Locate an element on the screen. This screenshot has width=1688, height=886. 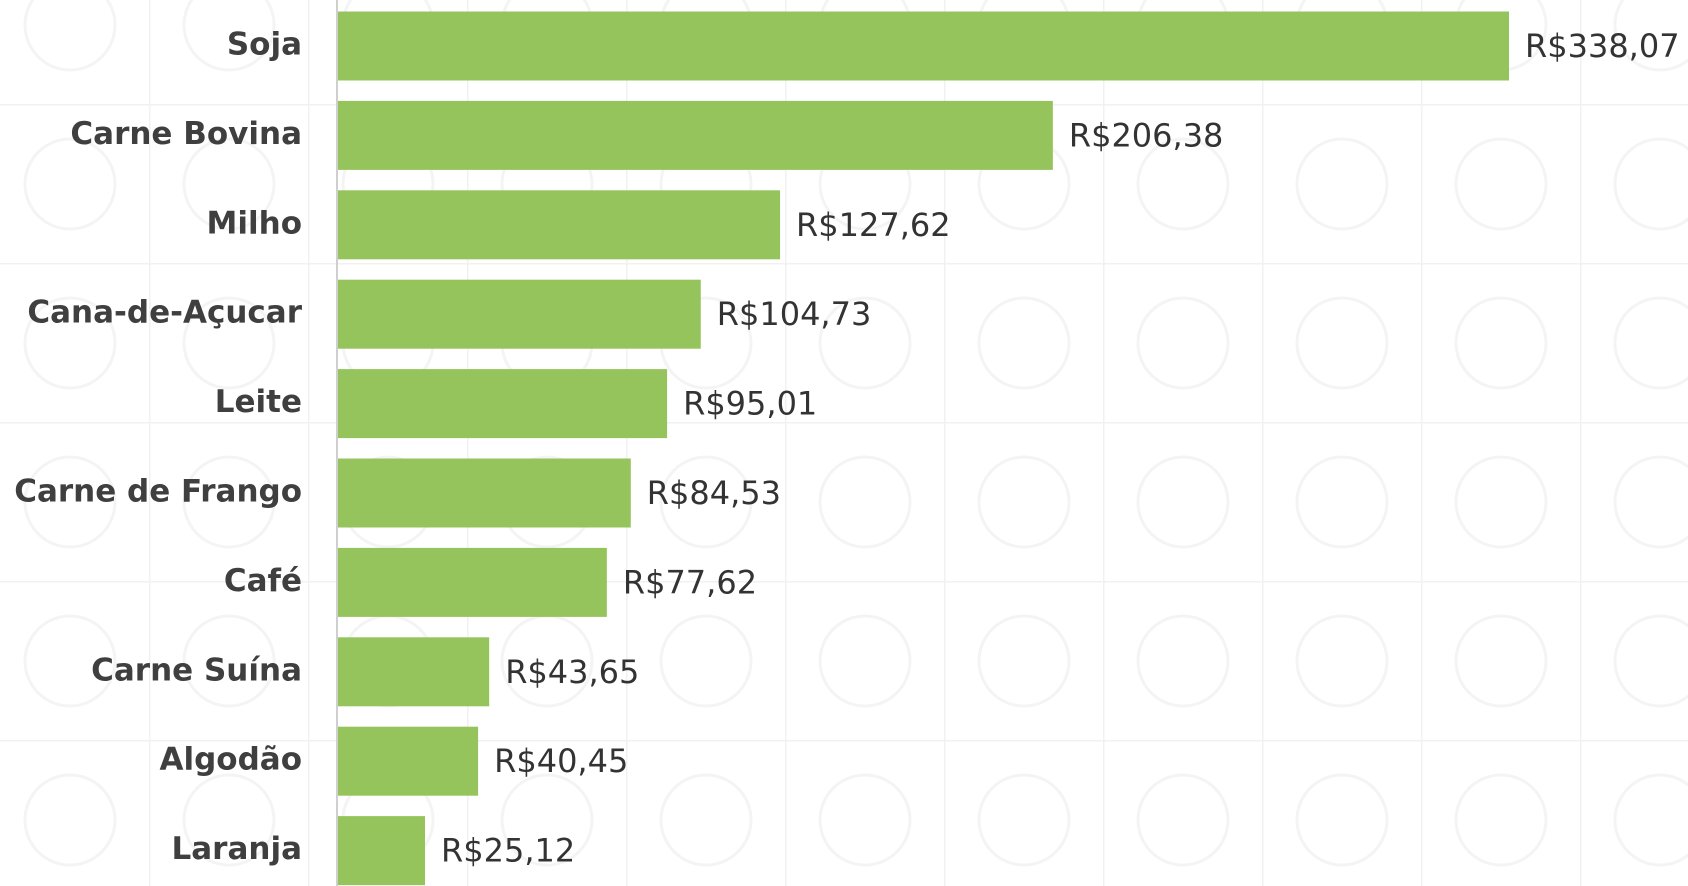
category-label: Carne Suína is located at coordinates (196, 670).